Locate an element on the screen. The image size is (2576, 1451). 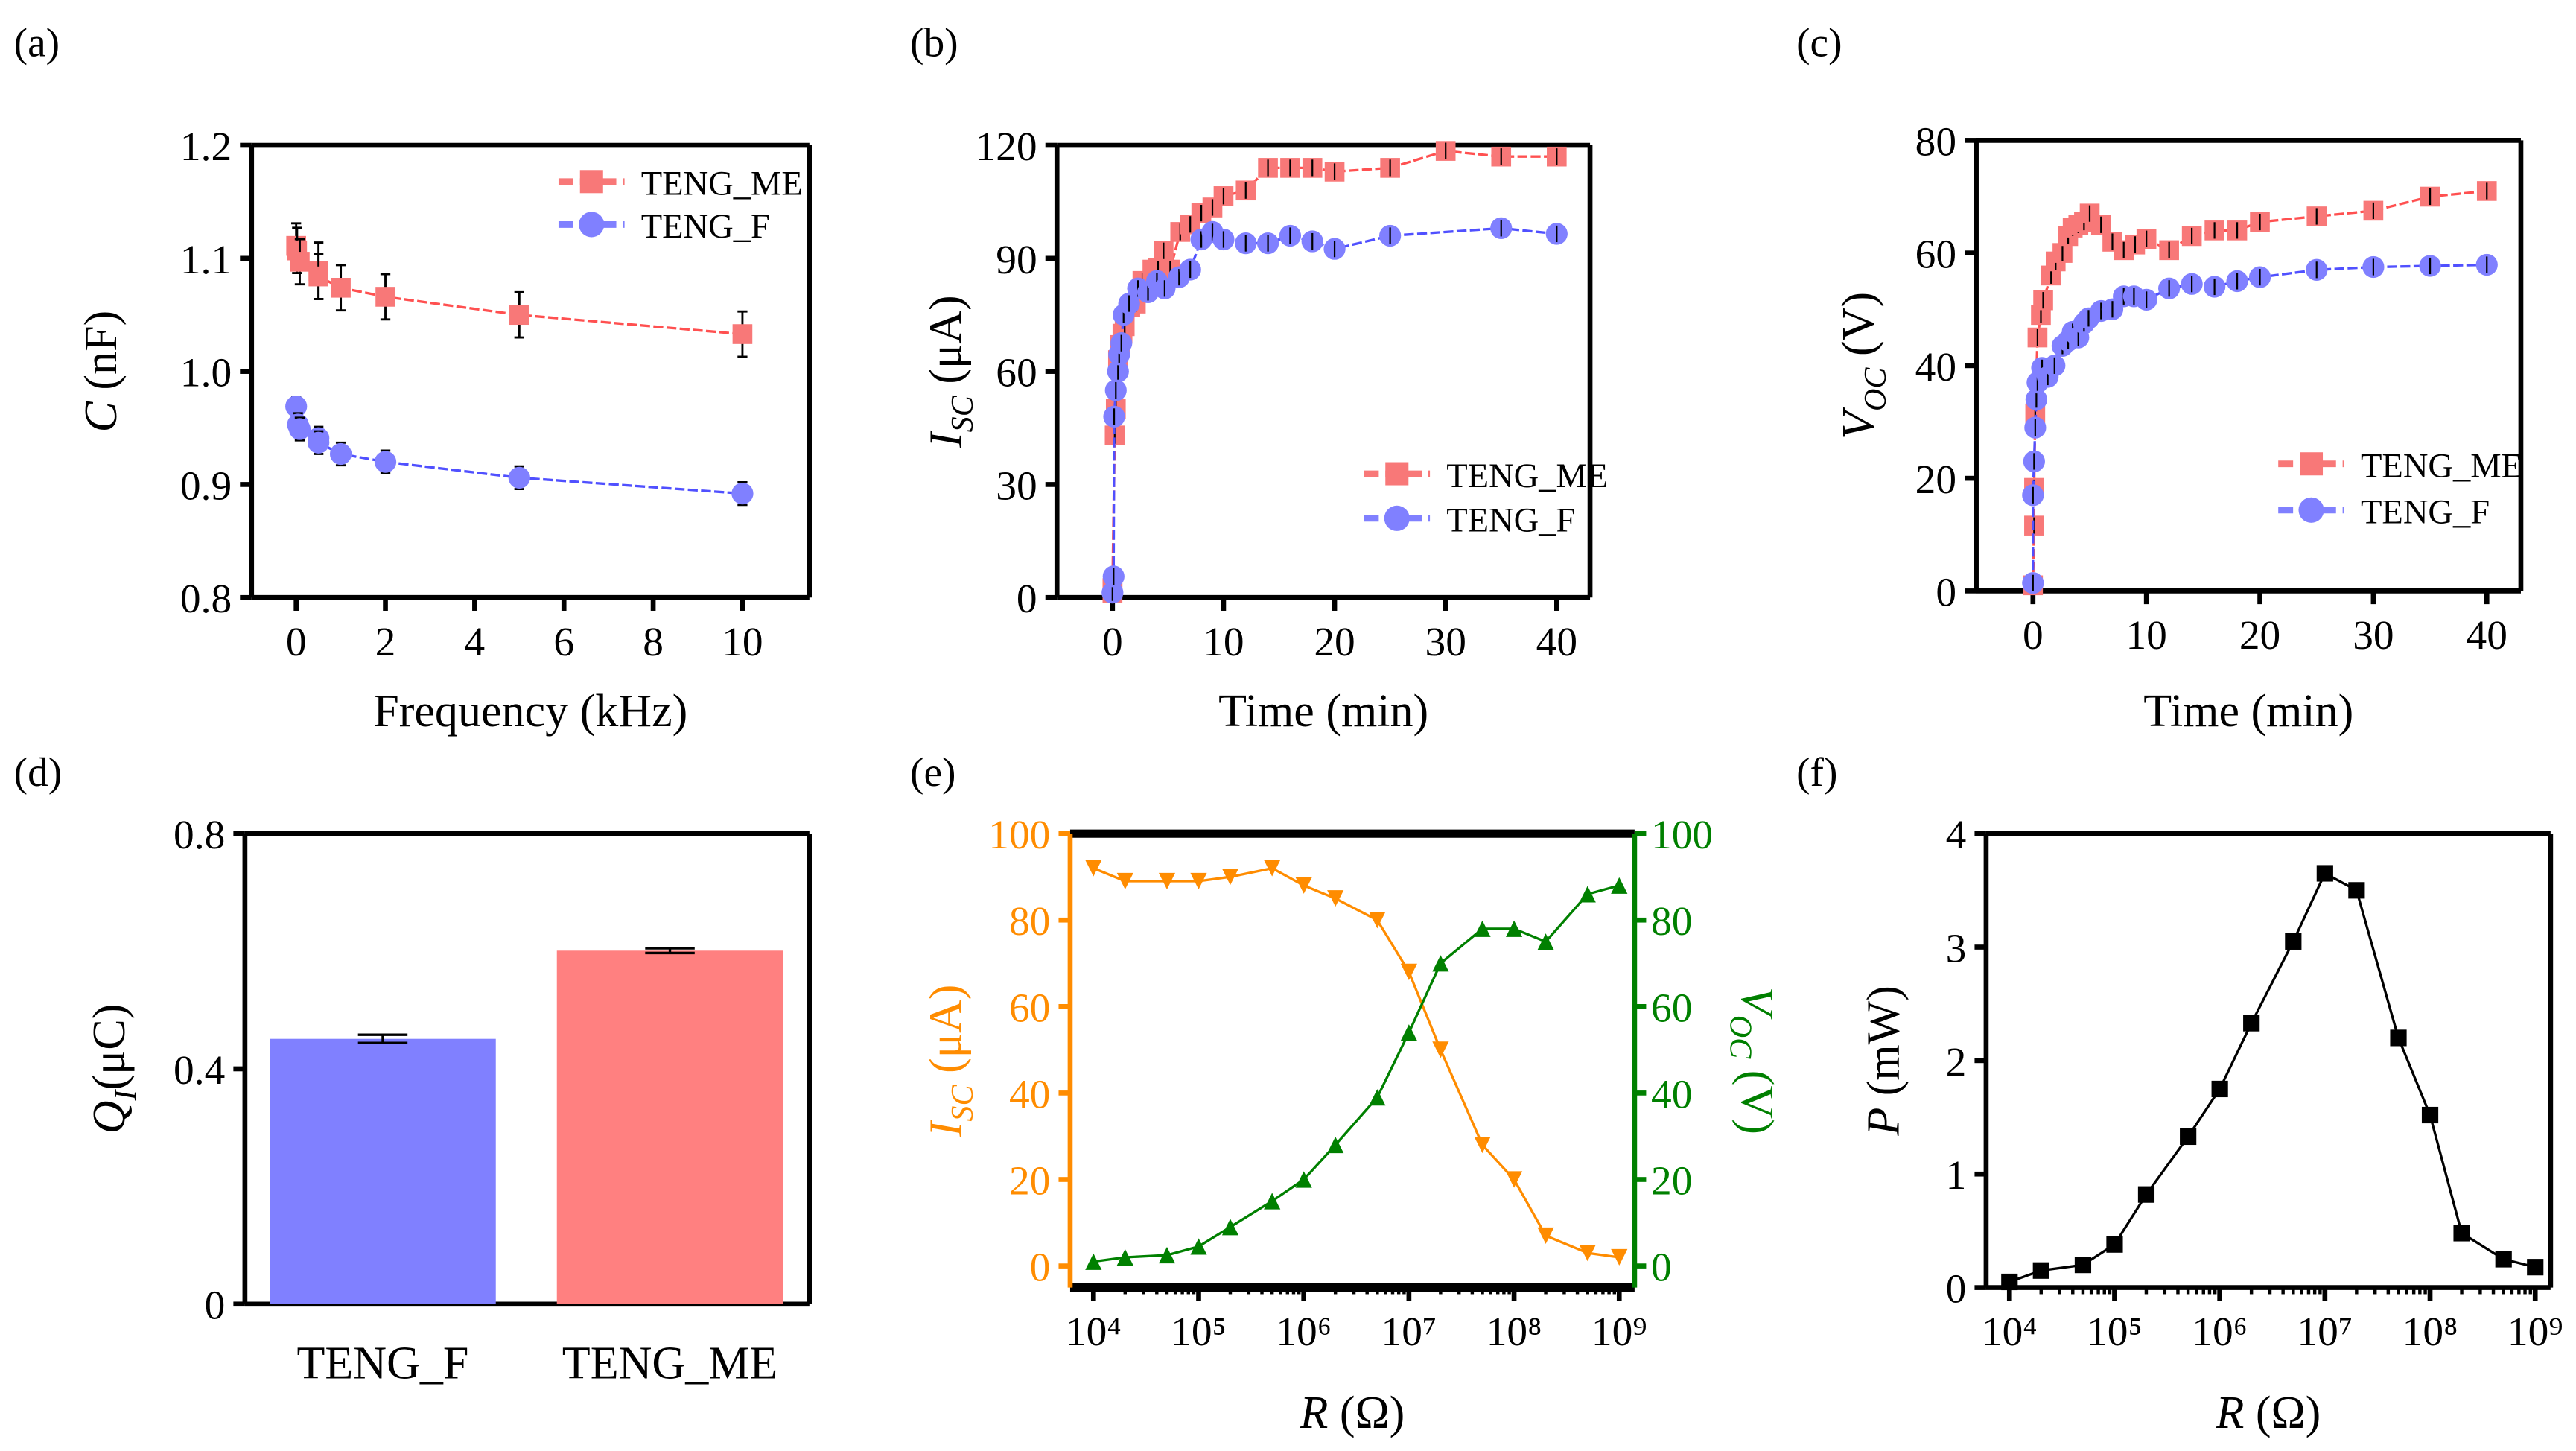
y-tick-label: 1.1 is located at coordinates (206, 259).